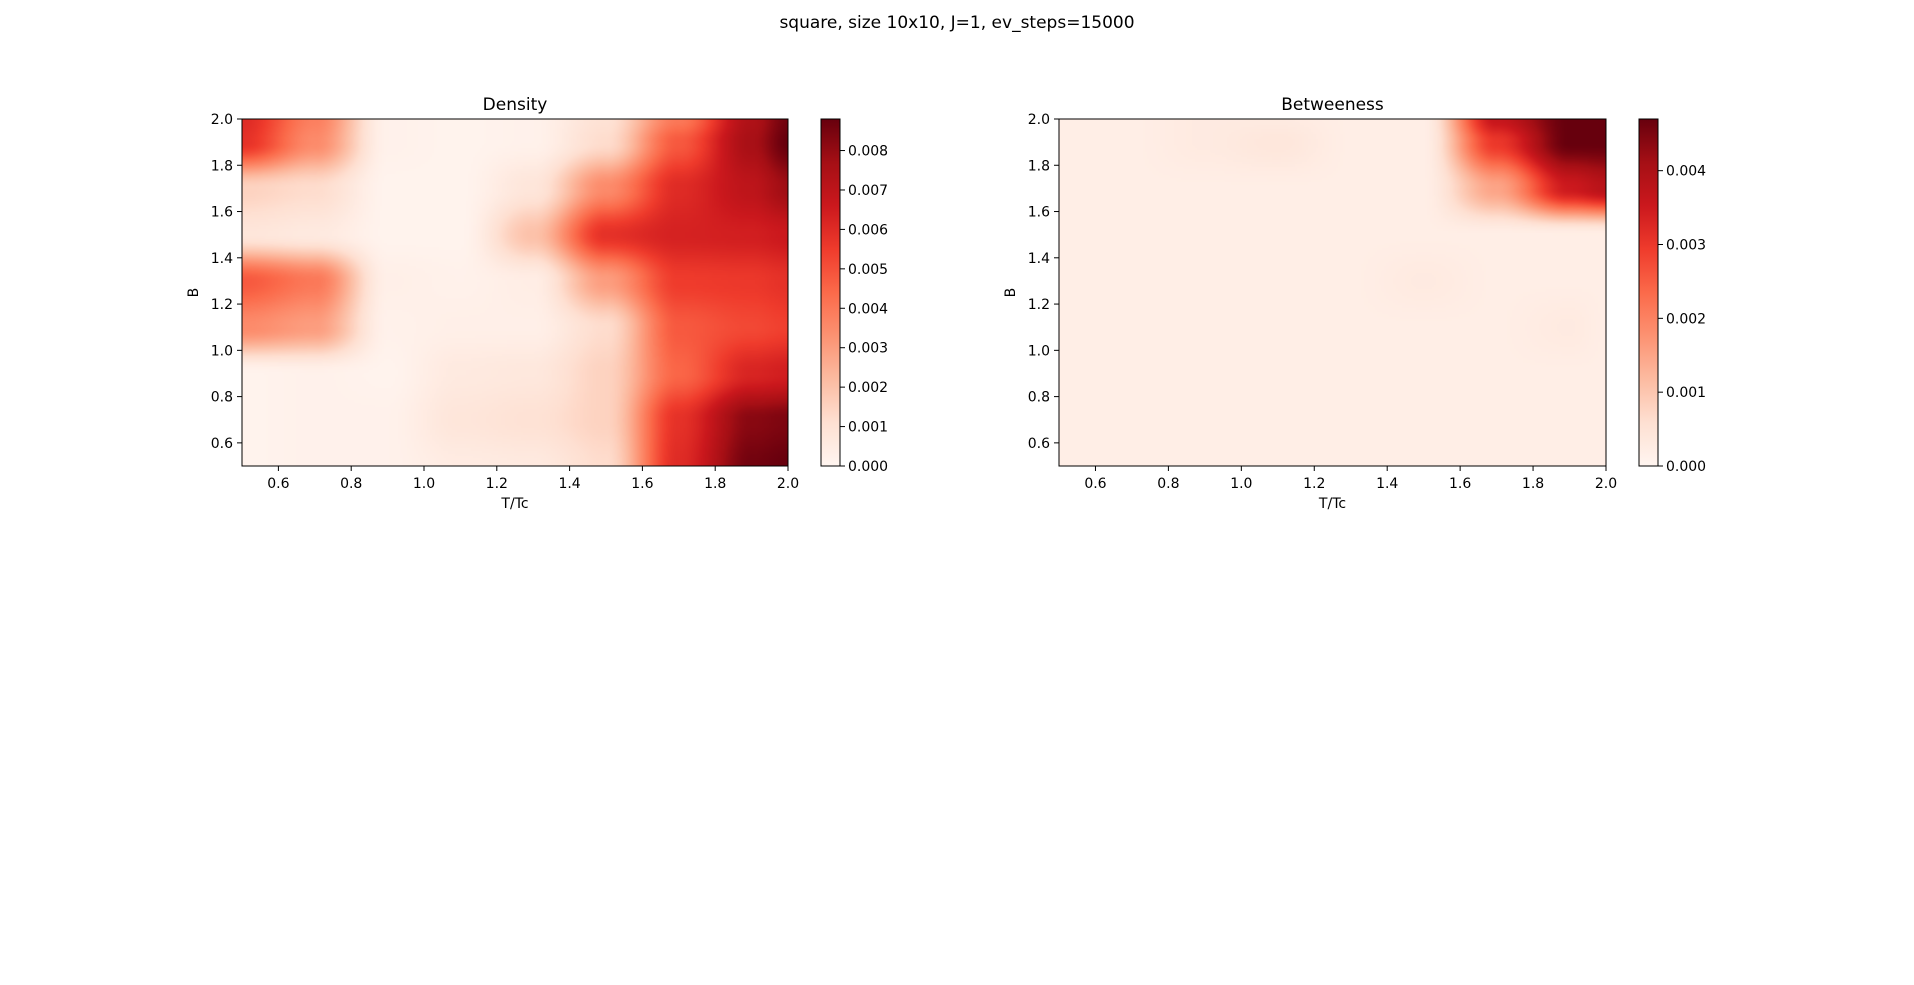  I want to click on axes-title: Density, so click(515, 105).